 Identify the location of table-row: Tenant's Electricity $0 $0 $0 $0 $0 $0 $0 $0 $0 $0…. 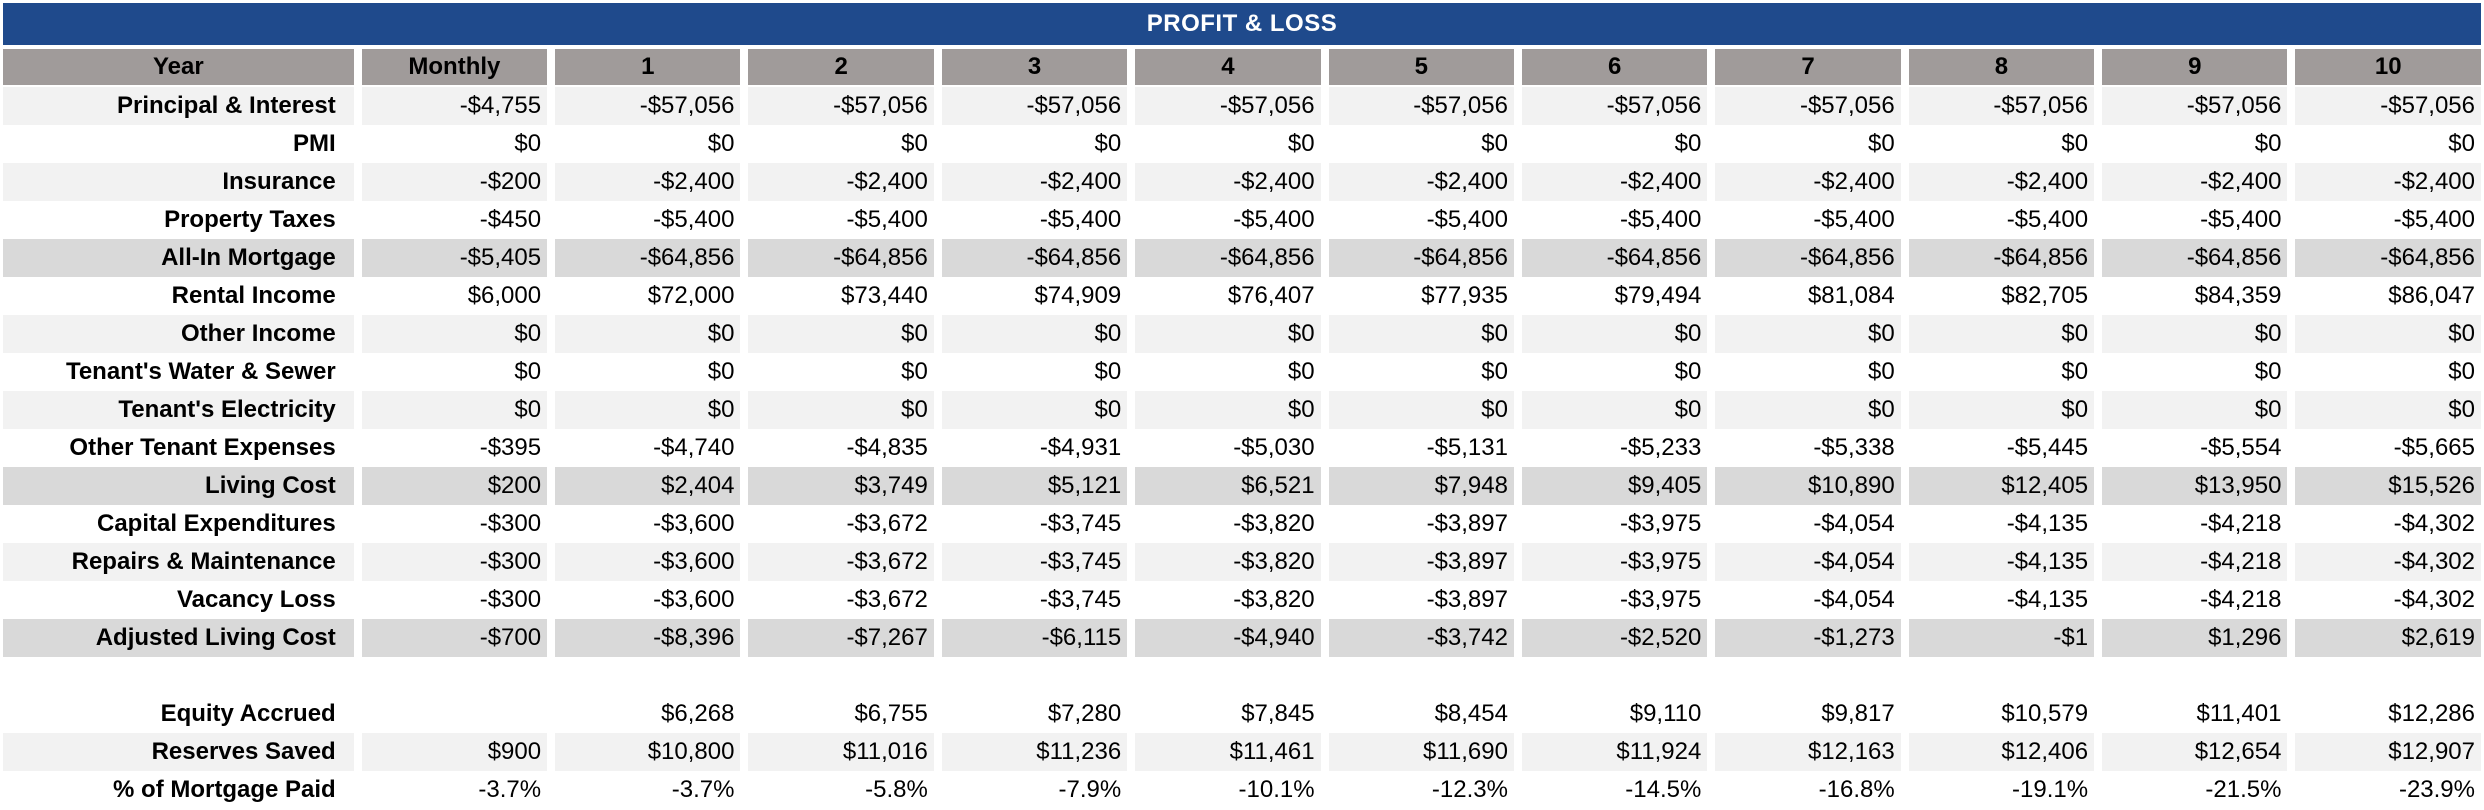
(1242, 410).